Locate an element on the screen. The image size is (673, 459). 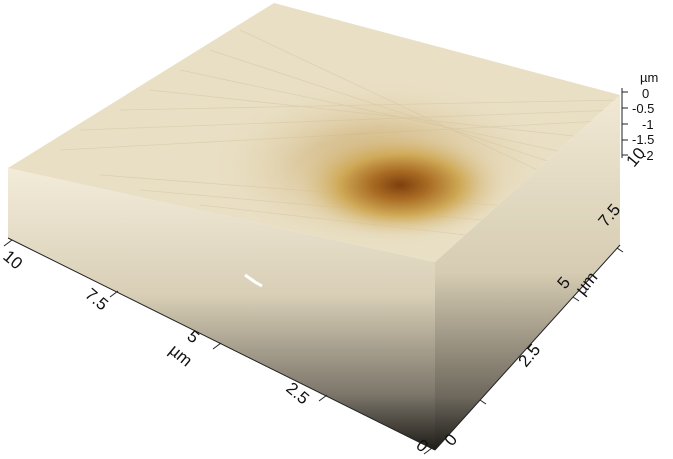
pit-depression is located at coordinates (400, 185).